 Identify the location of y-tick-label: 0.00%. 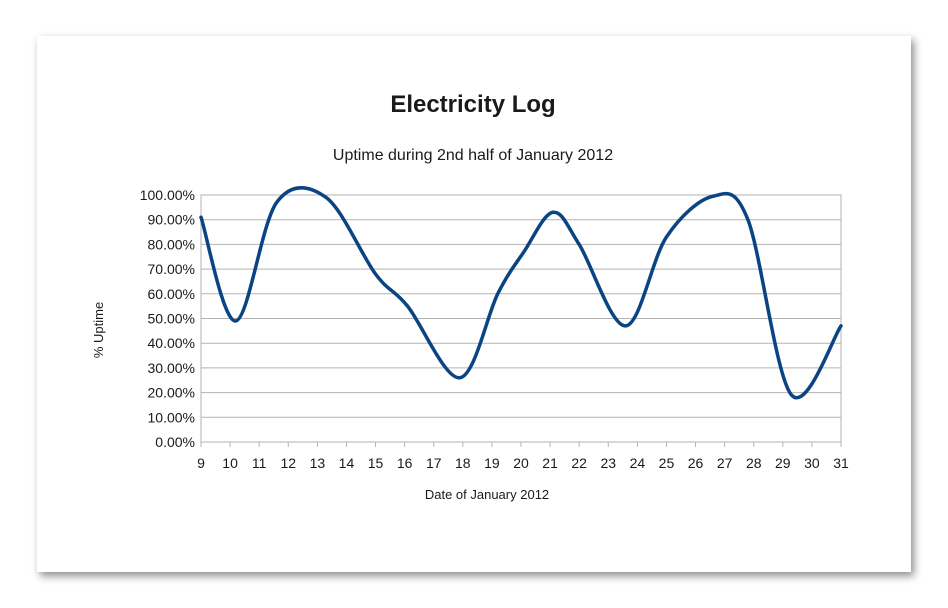
(175, 442).